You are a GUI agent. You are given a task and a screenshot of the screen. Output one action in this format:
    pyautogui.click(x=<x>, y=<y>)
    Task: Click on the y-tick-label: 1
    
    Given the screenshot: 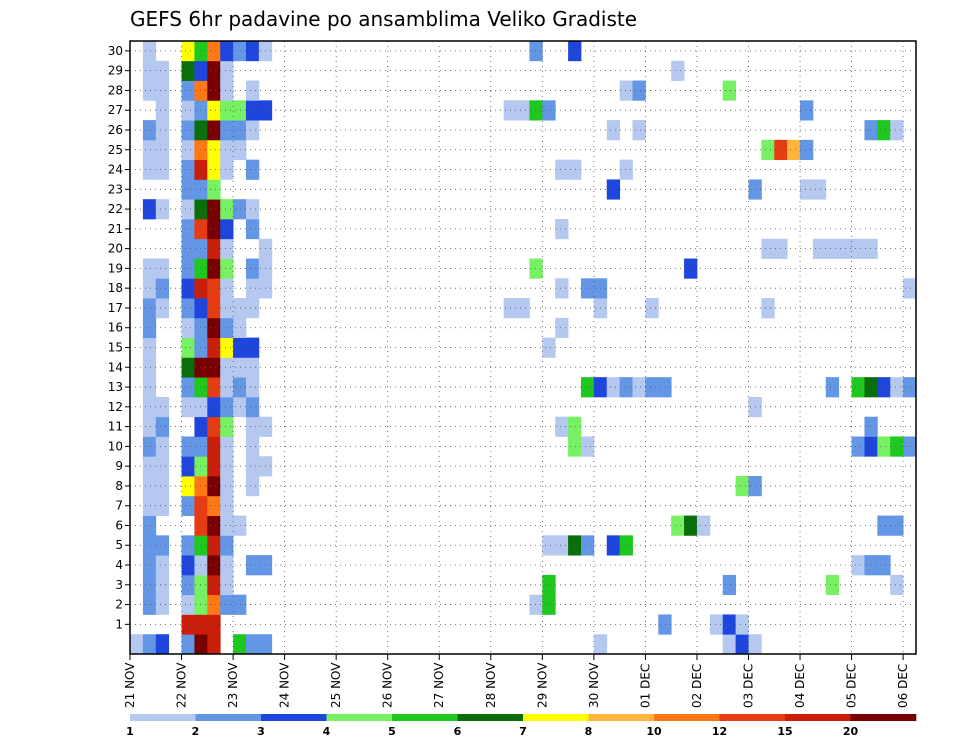 What is the action you would take?
    pyautogui.click(x=119, y=624)
    